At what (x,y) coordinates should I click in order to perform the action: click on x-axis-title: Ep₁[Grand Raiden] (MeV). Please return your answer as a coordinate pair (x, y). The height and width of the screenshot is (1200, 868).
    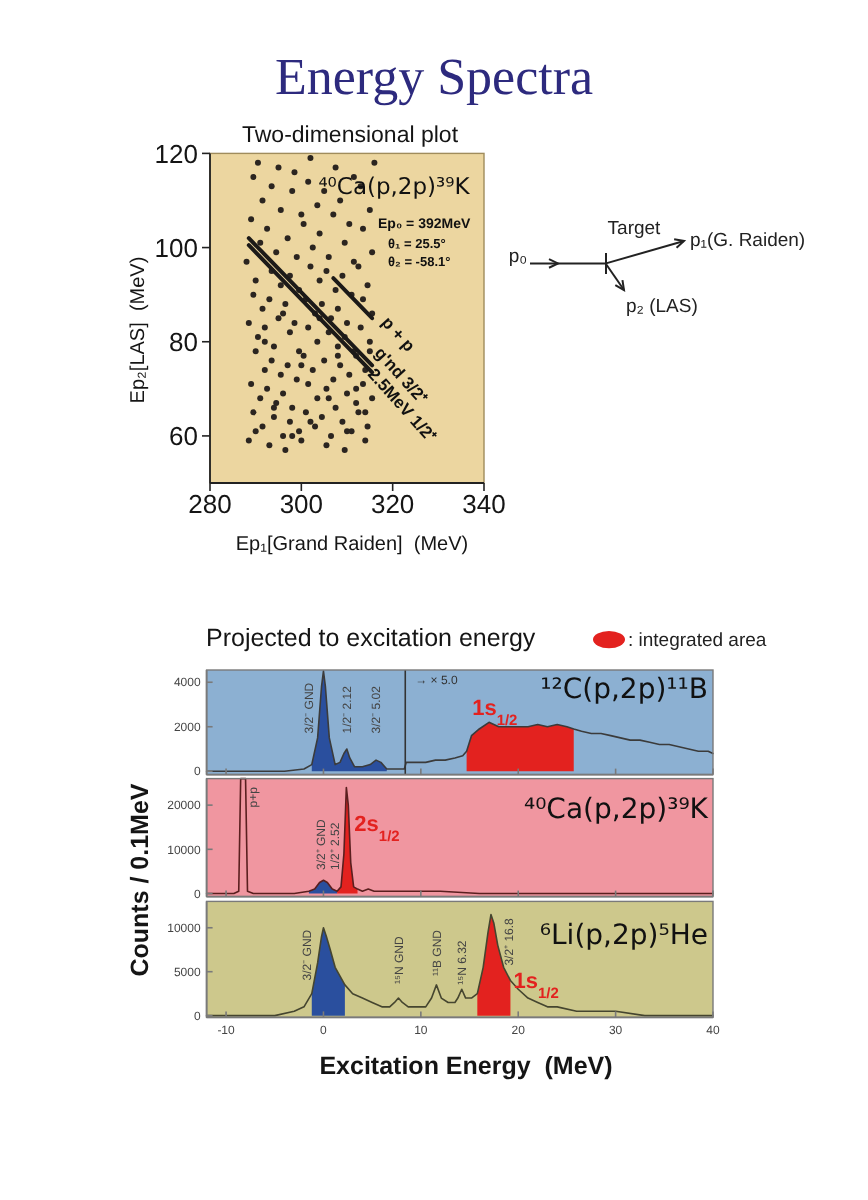
    Looking at the image, I should click on (352, 545).